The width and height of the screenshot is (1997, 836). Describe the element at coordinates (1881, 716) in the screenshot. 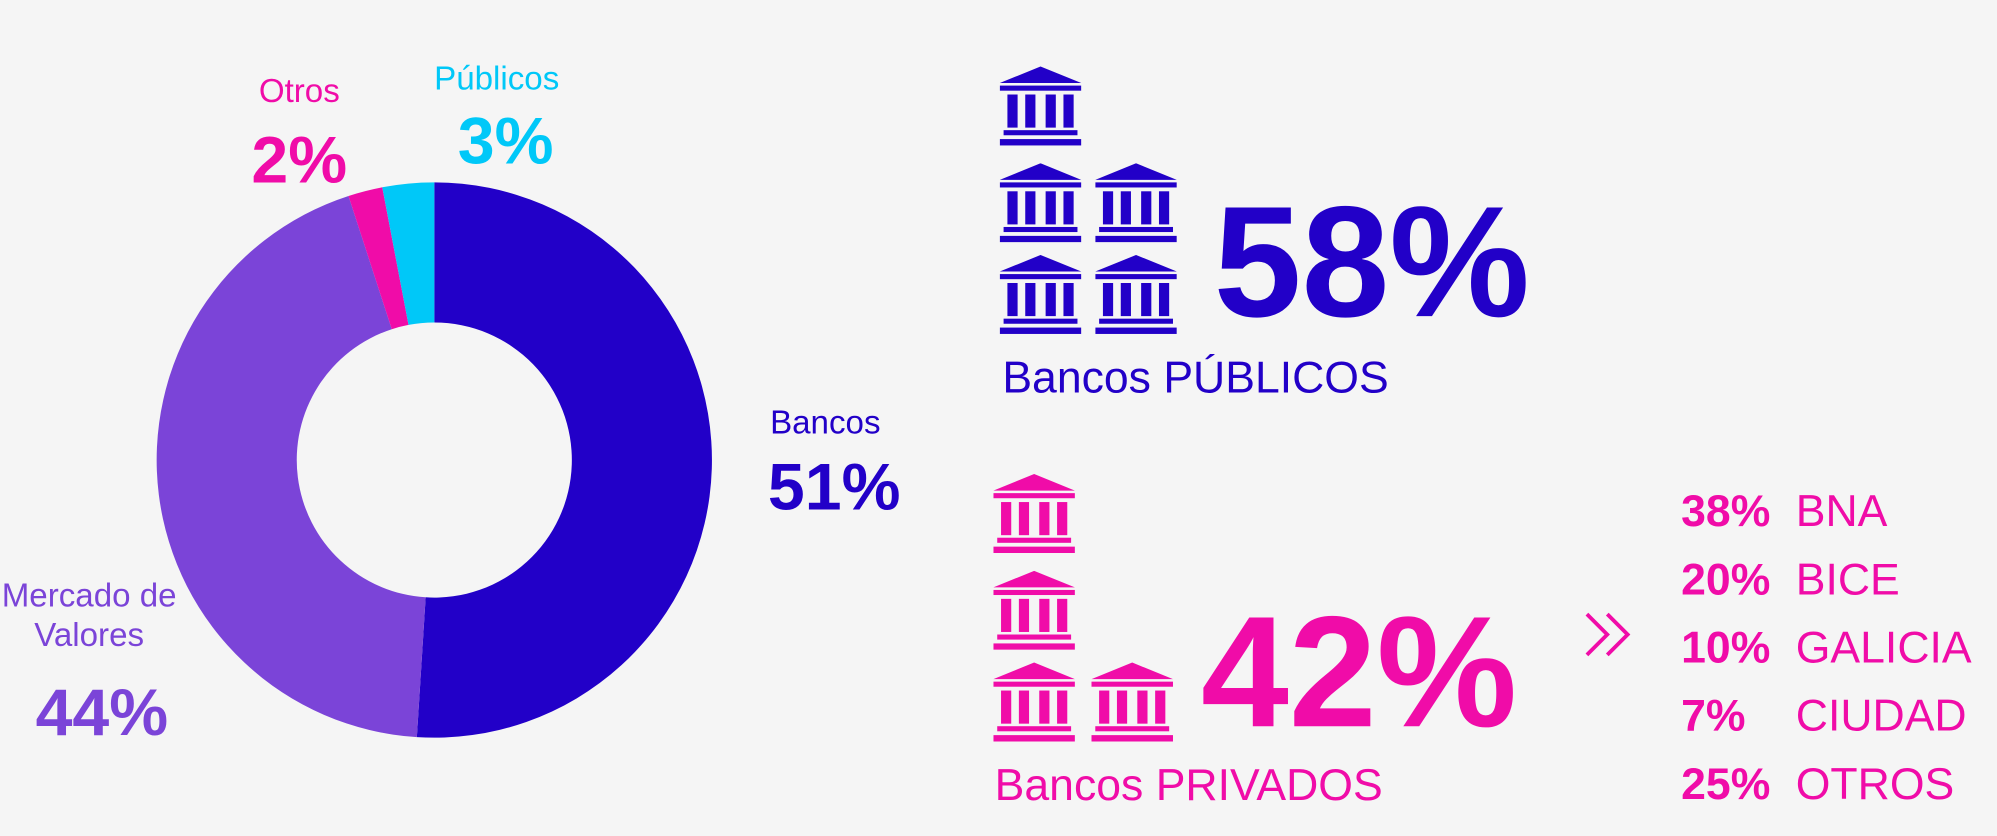

I see `breakdown-name: CIUDAD` at that location.